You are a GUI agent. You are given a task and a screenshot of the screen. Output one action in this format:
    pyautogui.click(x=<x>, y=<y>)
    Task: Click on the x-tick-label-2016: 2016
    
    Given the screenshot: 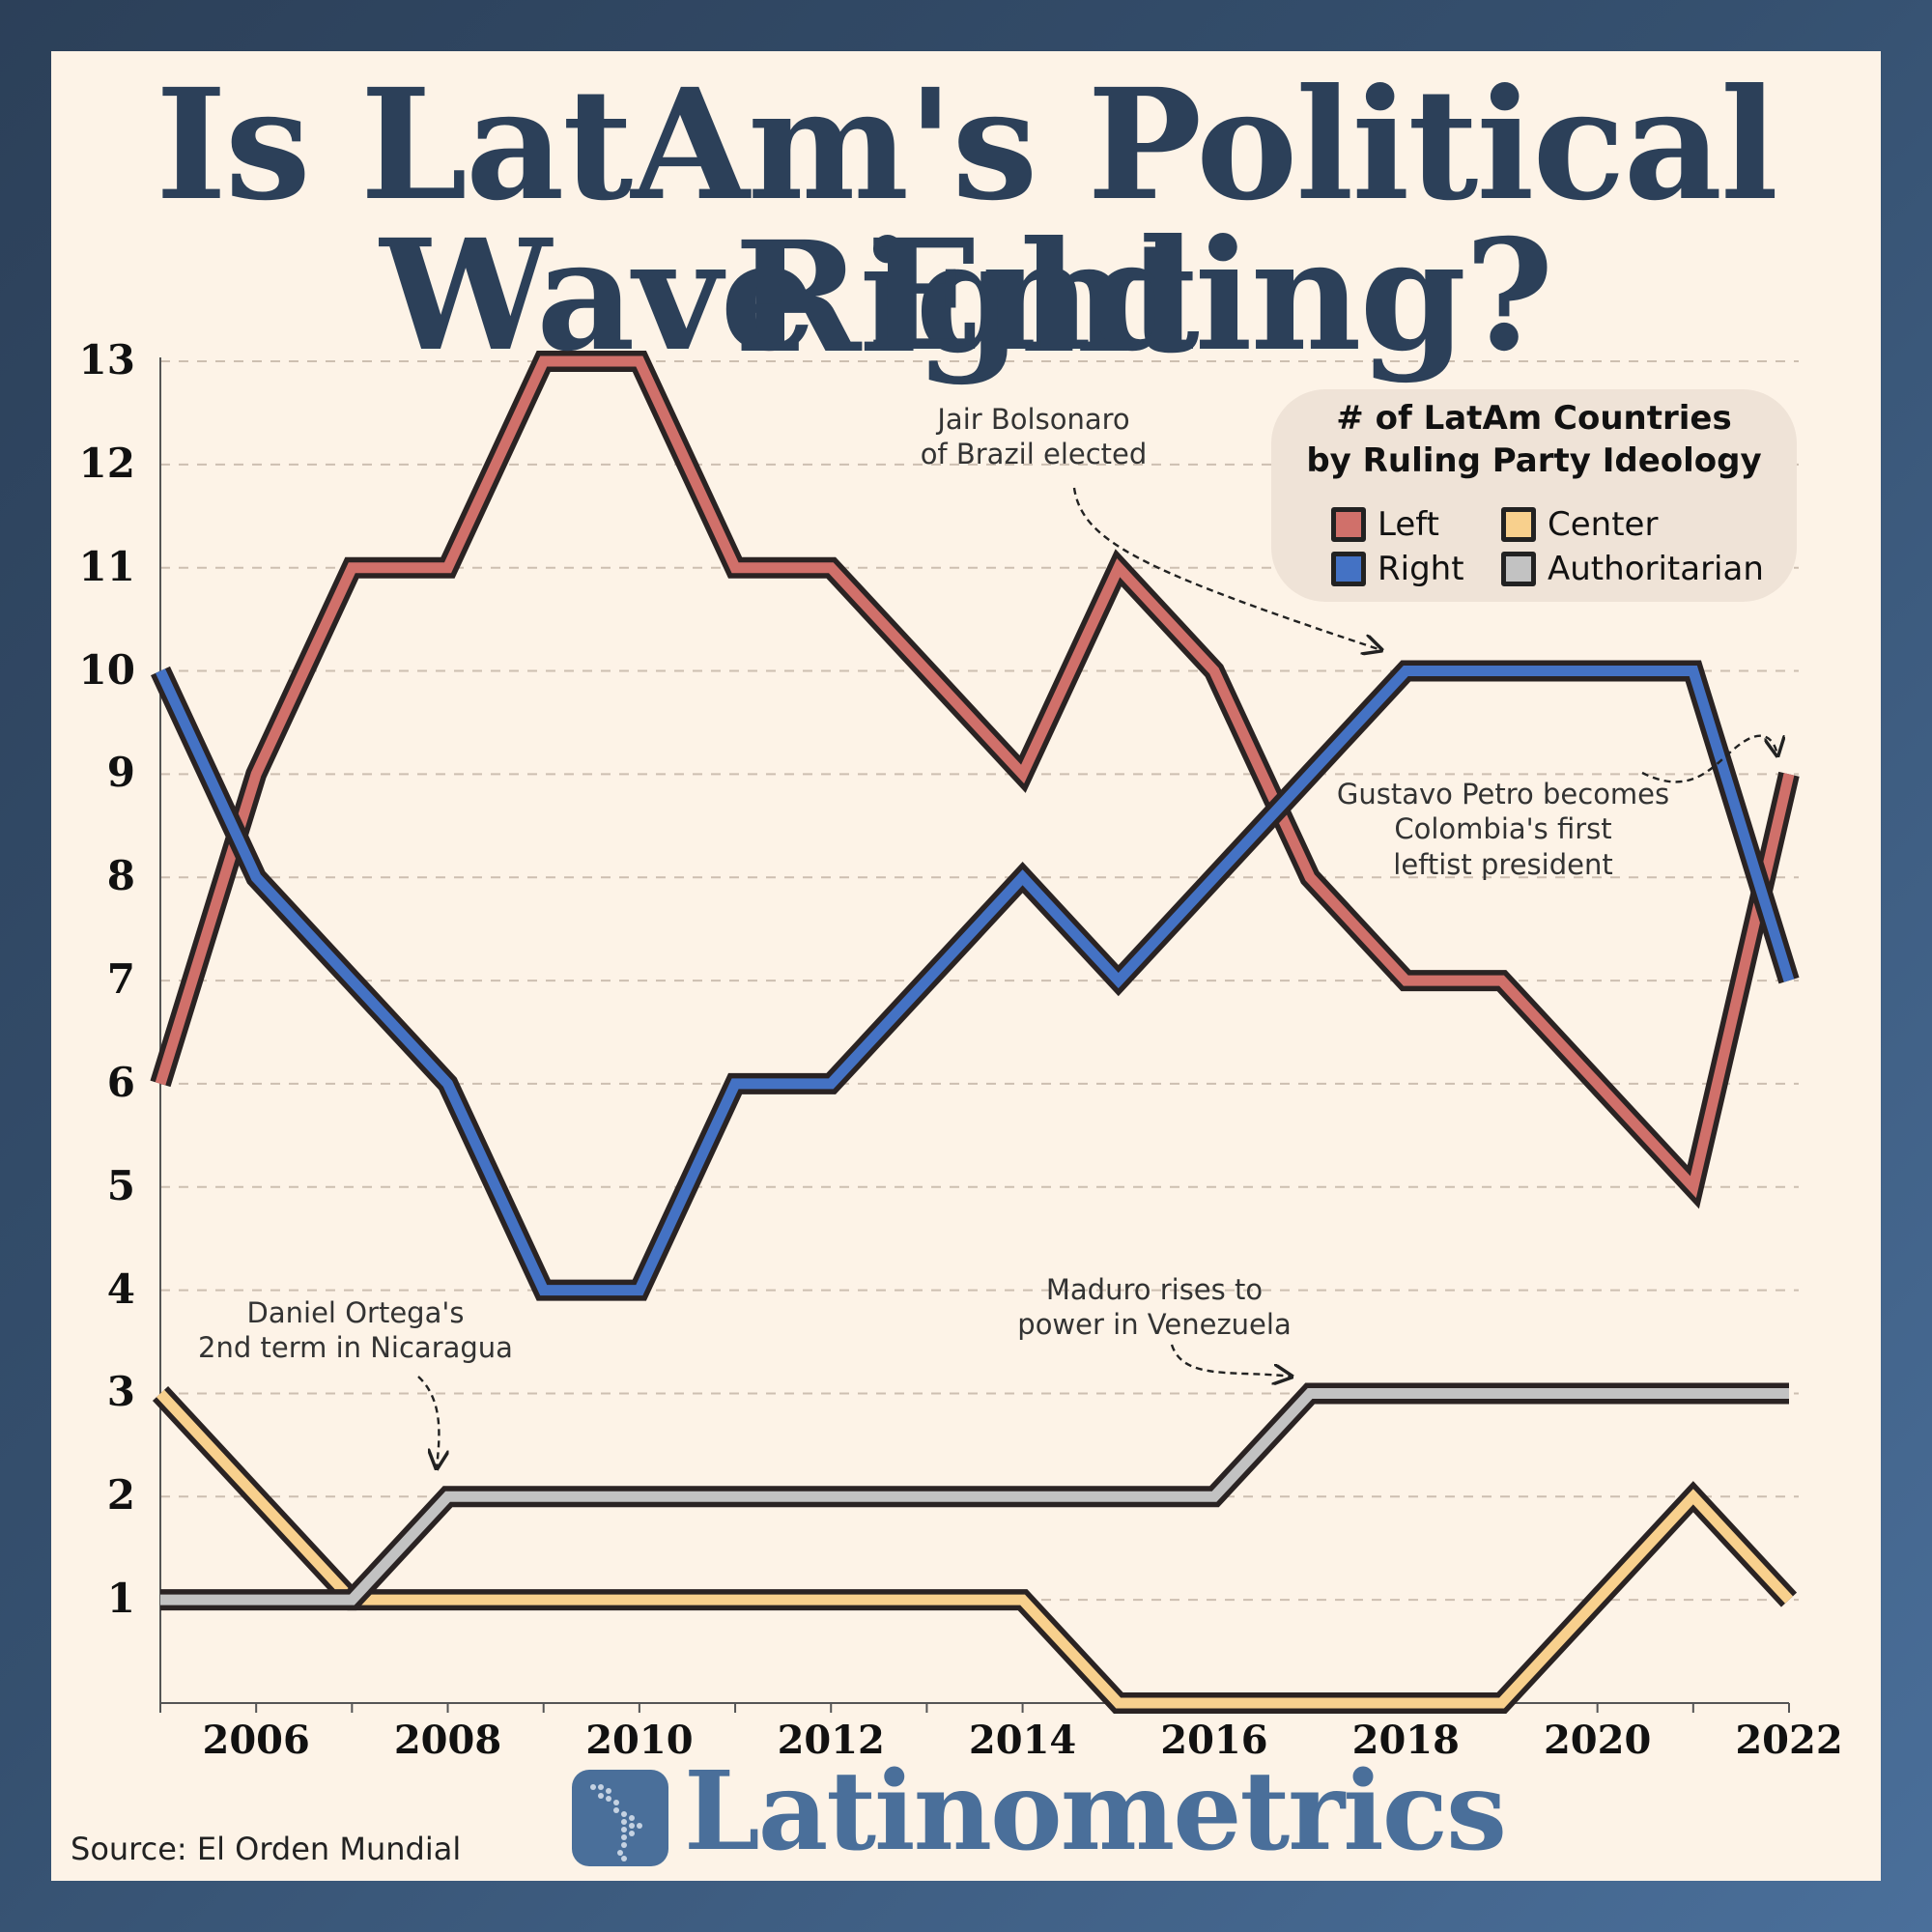 What is the action you would take?
    pyautogui.click(x=1214, y=1740)
    